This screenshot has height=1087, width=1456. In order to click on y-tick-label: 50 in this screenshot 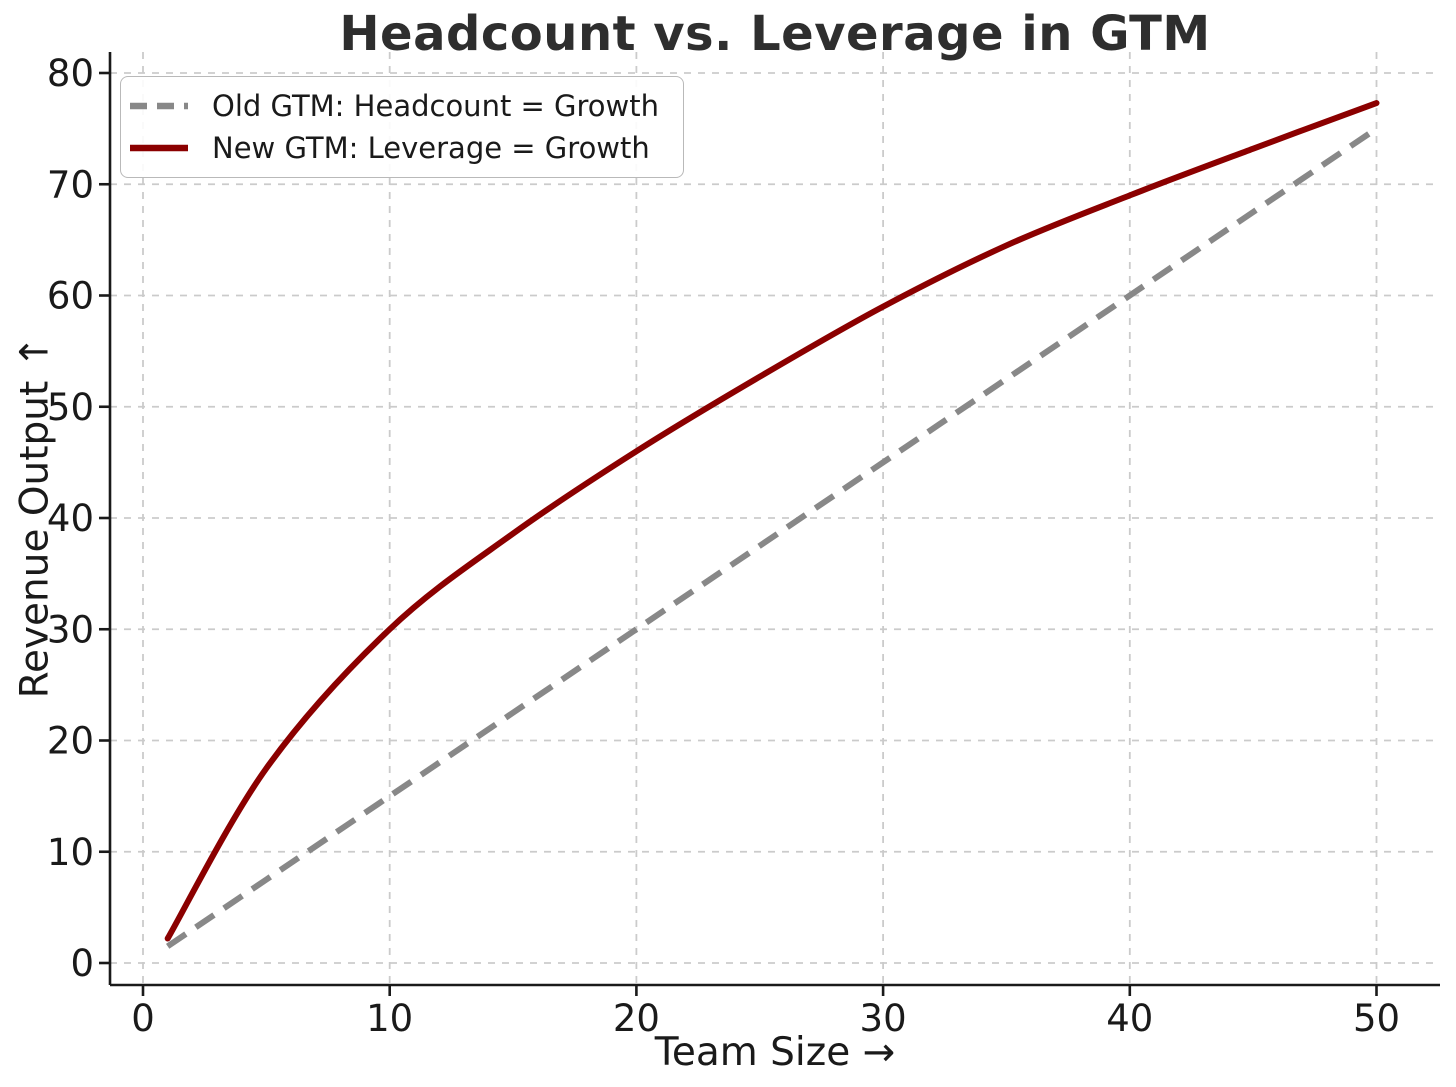, I will do `click(70, 407)`.